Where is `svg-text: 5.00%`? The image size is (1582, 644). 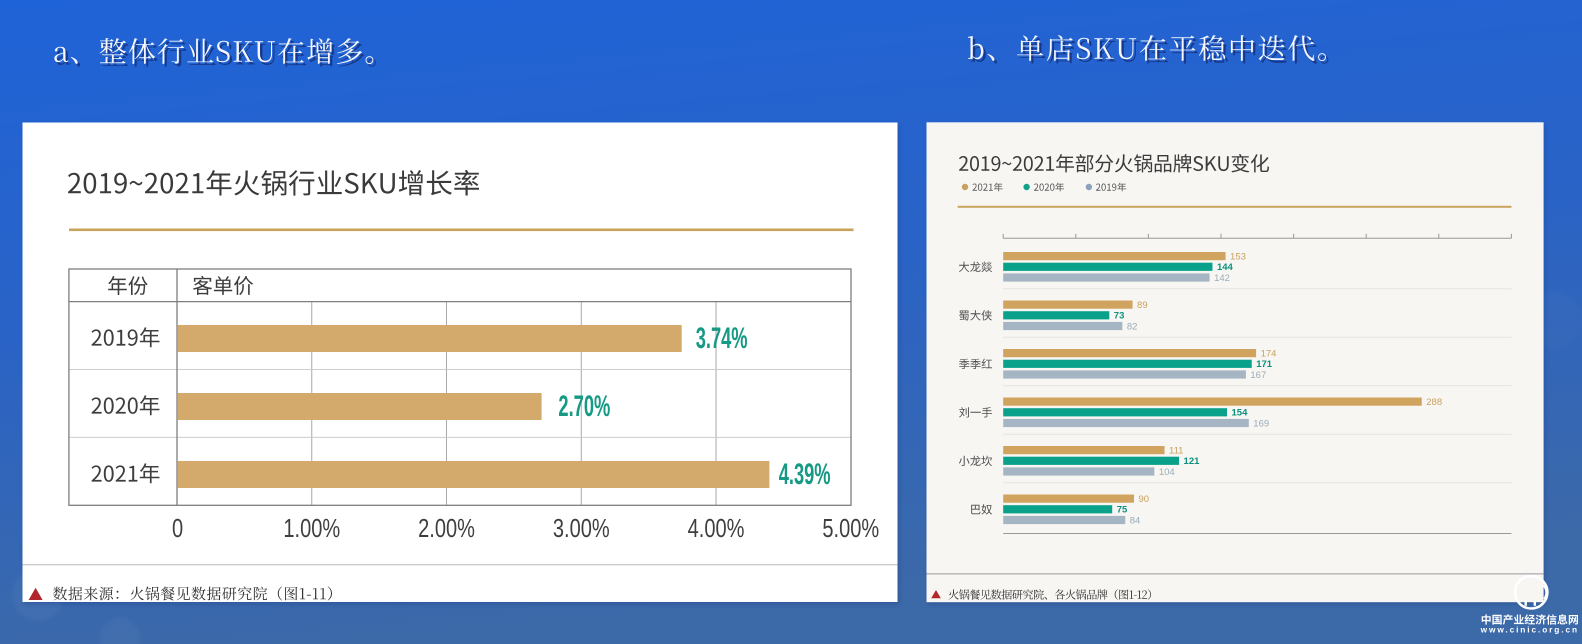 svg-text: 5.00% is located at coordinates (850, 527).